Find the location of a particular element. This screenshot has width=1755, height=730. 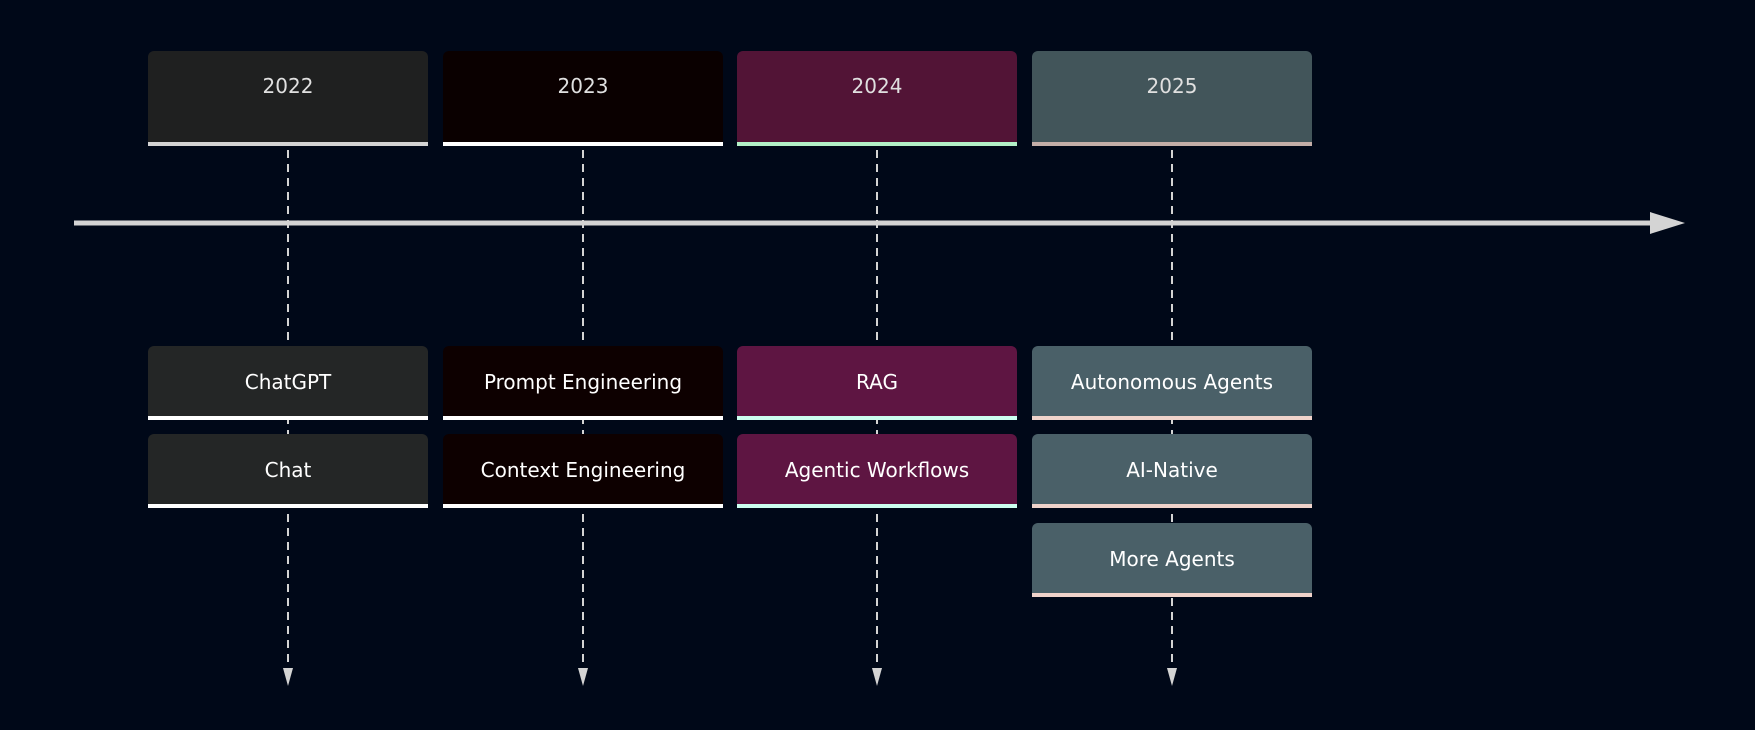

event-item: Autonomous Agents is located at coordinates (1172, 383).